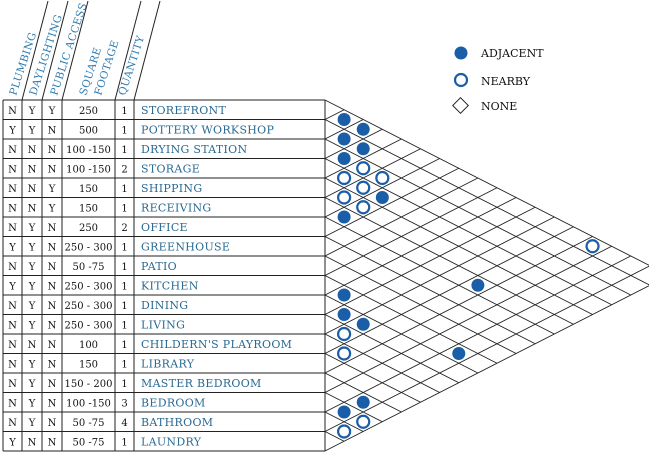  What do you see at coordinates (124, 423) in the screenshot?
I see `quantity-cell: 4` at bounding box center [124, 423].